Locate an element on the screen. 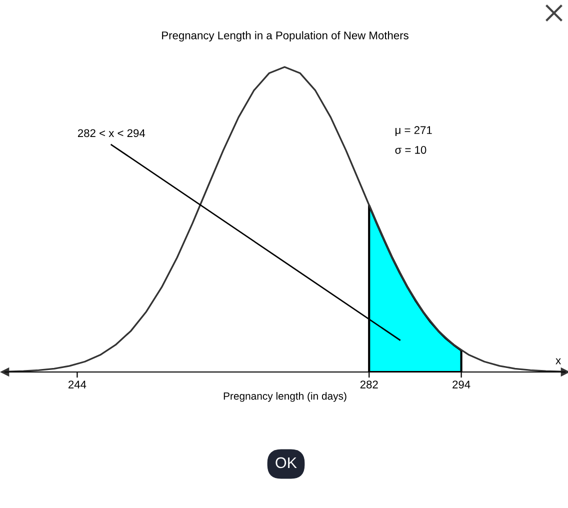 The image size is (568, 508). annotation: x is located at coordinates (558, 361).